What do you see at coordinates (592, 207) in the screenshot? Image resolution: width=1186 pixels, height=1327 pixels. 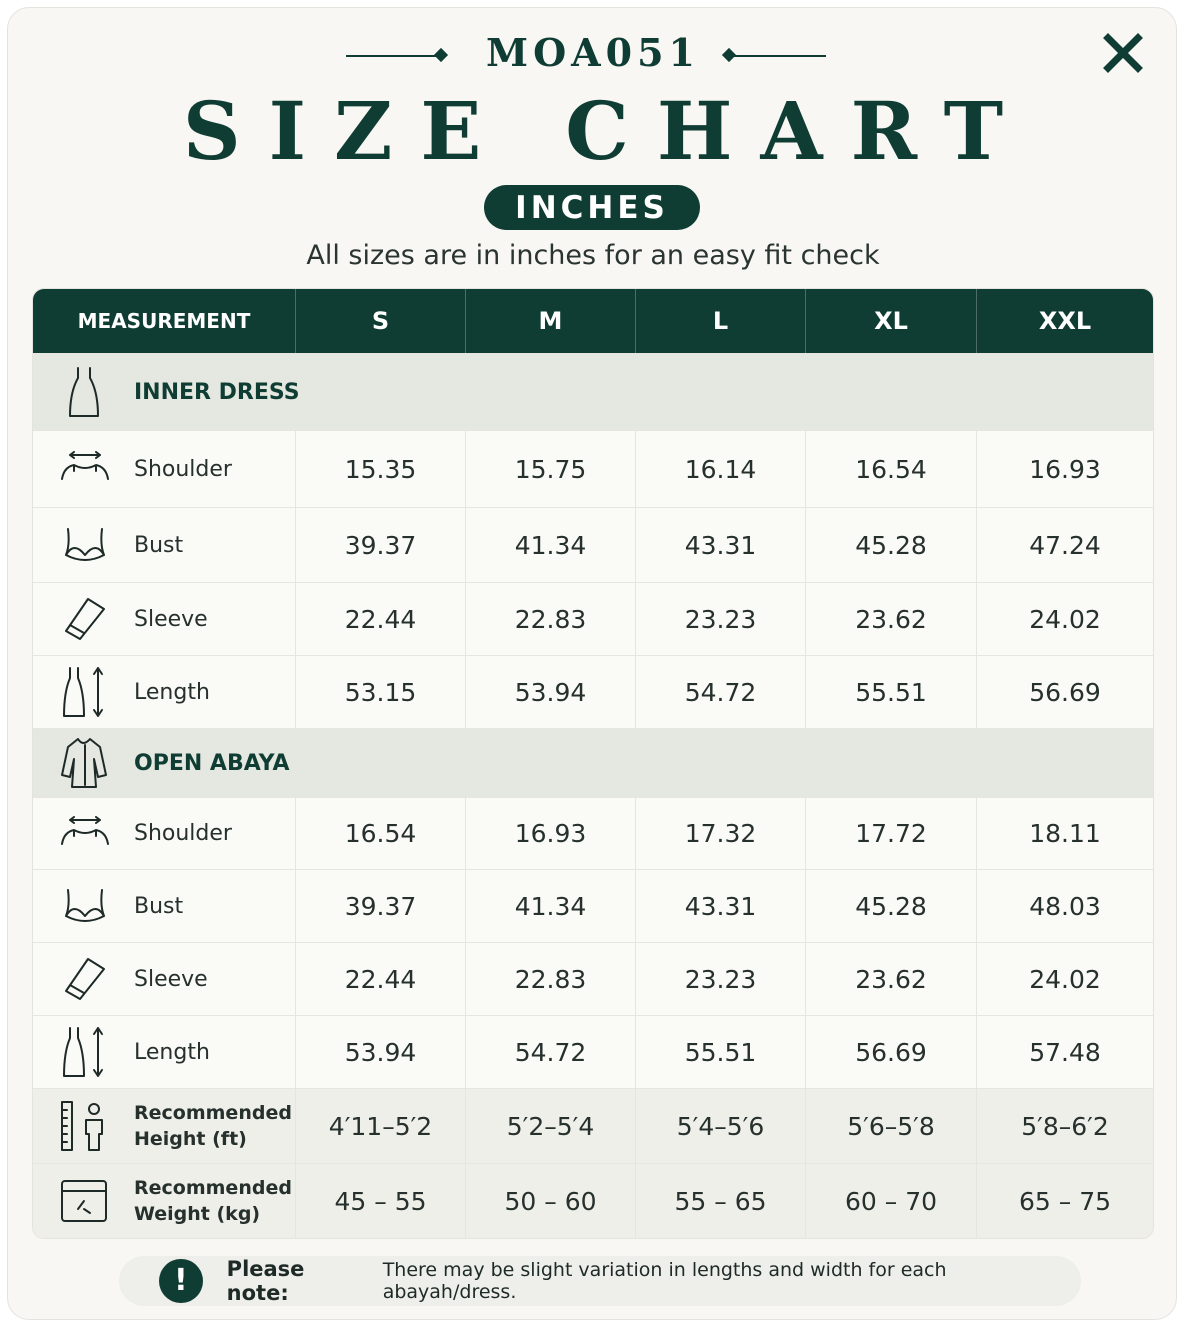 I see `unit-badge: INCHES` at bounding box center [592, 207].